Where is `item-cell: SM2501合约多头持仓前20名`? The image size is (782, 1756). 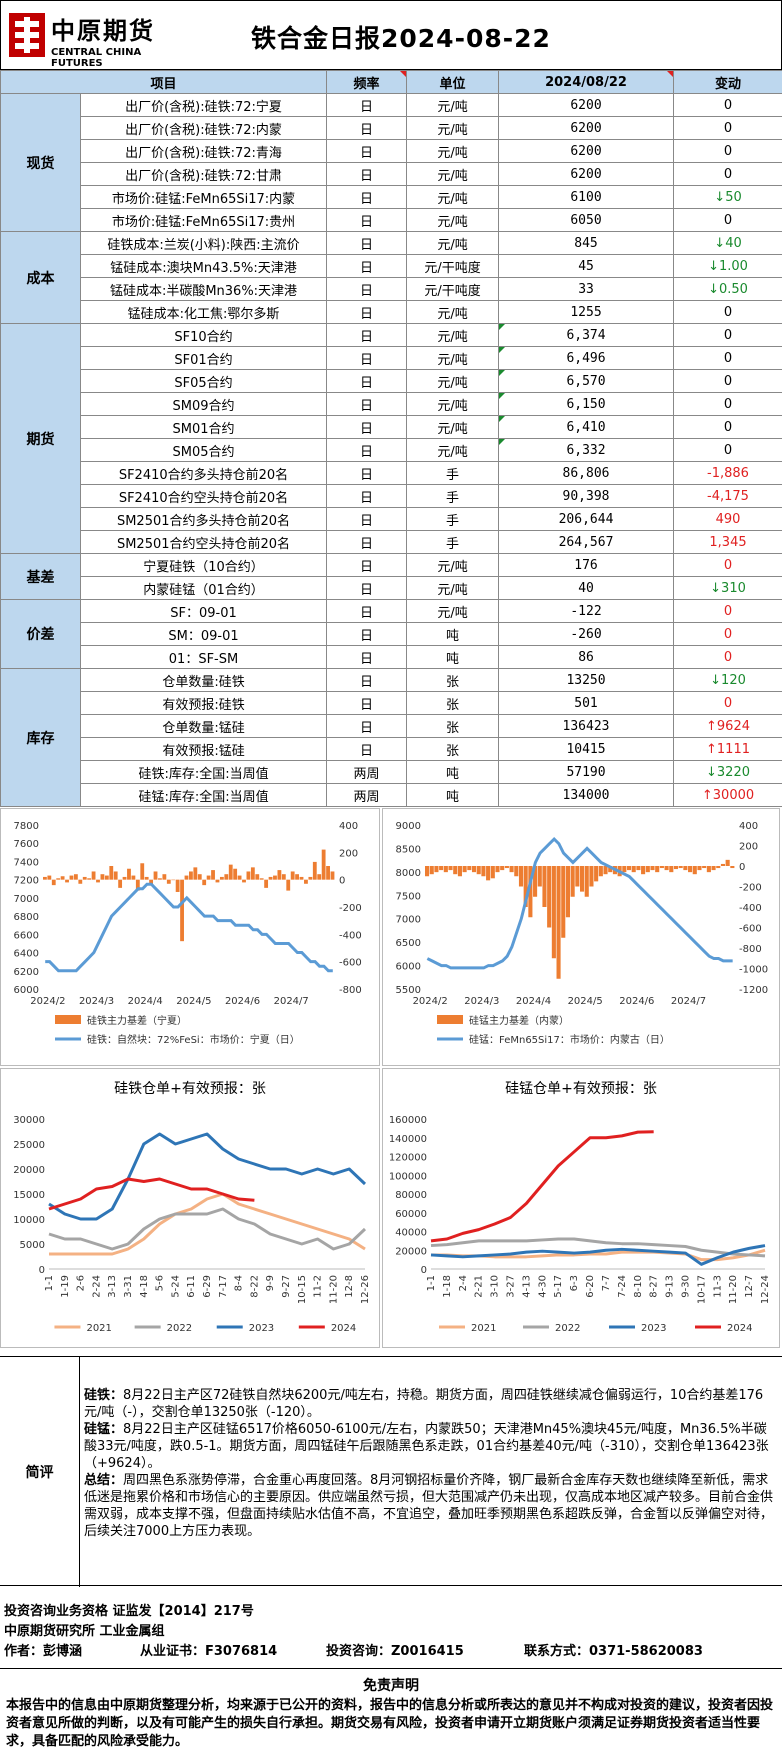 item-cell: SM2501合约多头持仓前20名 is located at coordinates (203, 519).